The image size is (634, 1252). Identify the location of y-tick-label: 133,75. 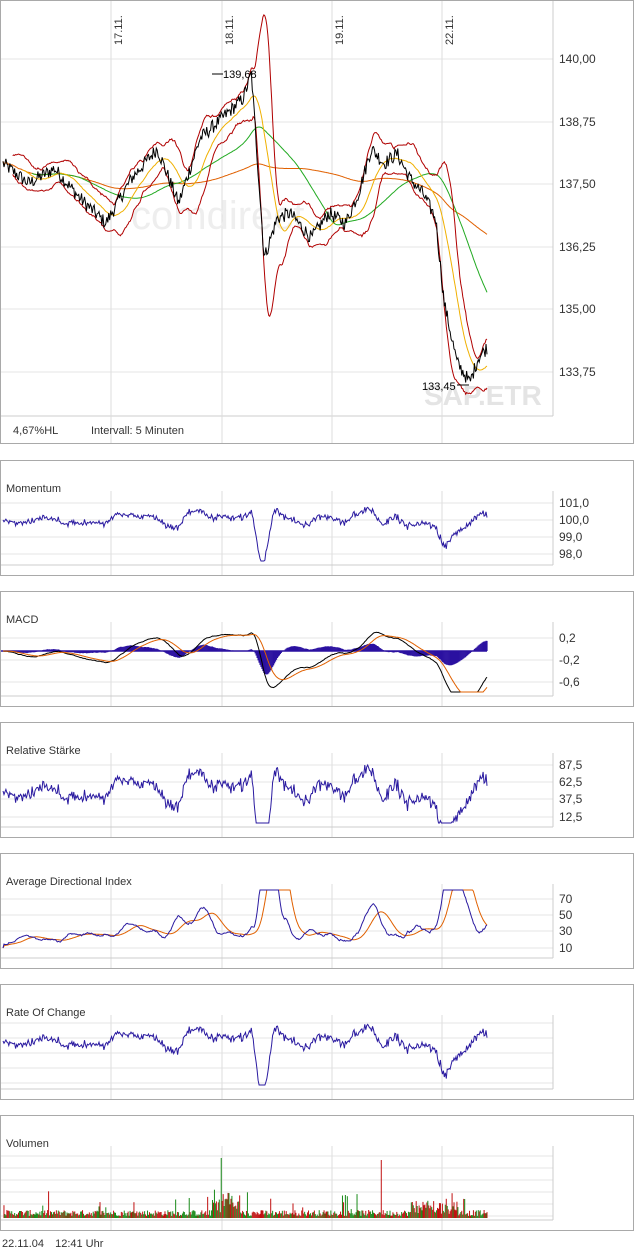
(577, 372).